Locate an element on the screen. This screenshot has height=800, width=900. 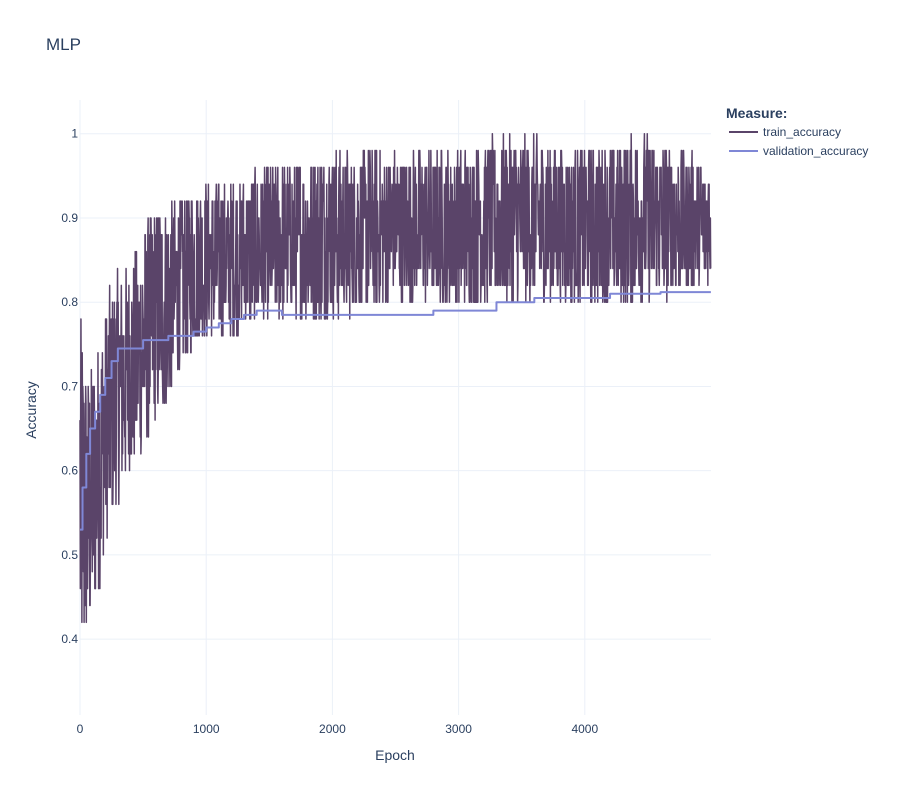
y-tick-label: 1 is located at coordinates (74, 134).